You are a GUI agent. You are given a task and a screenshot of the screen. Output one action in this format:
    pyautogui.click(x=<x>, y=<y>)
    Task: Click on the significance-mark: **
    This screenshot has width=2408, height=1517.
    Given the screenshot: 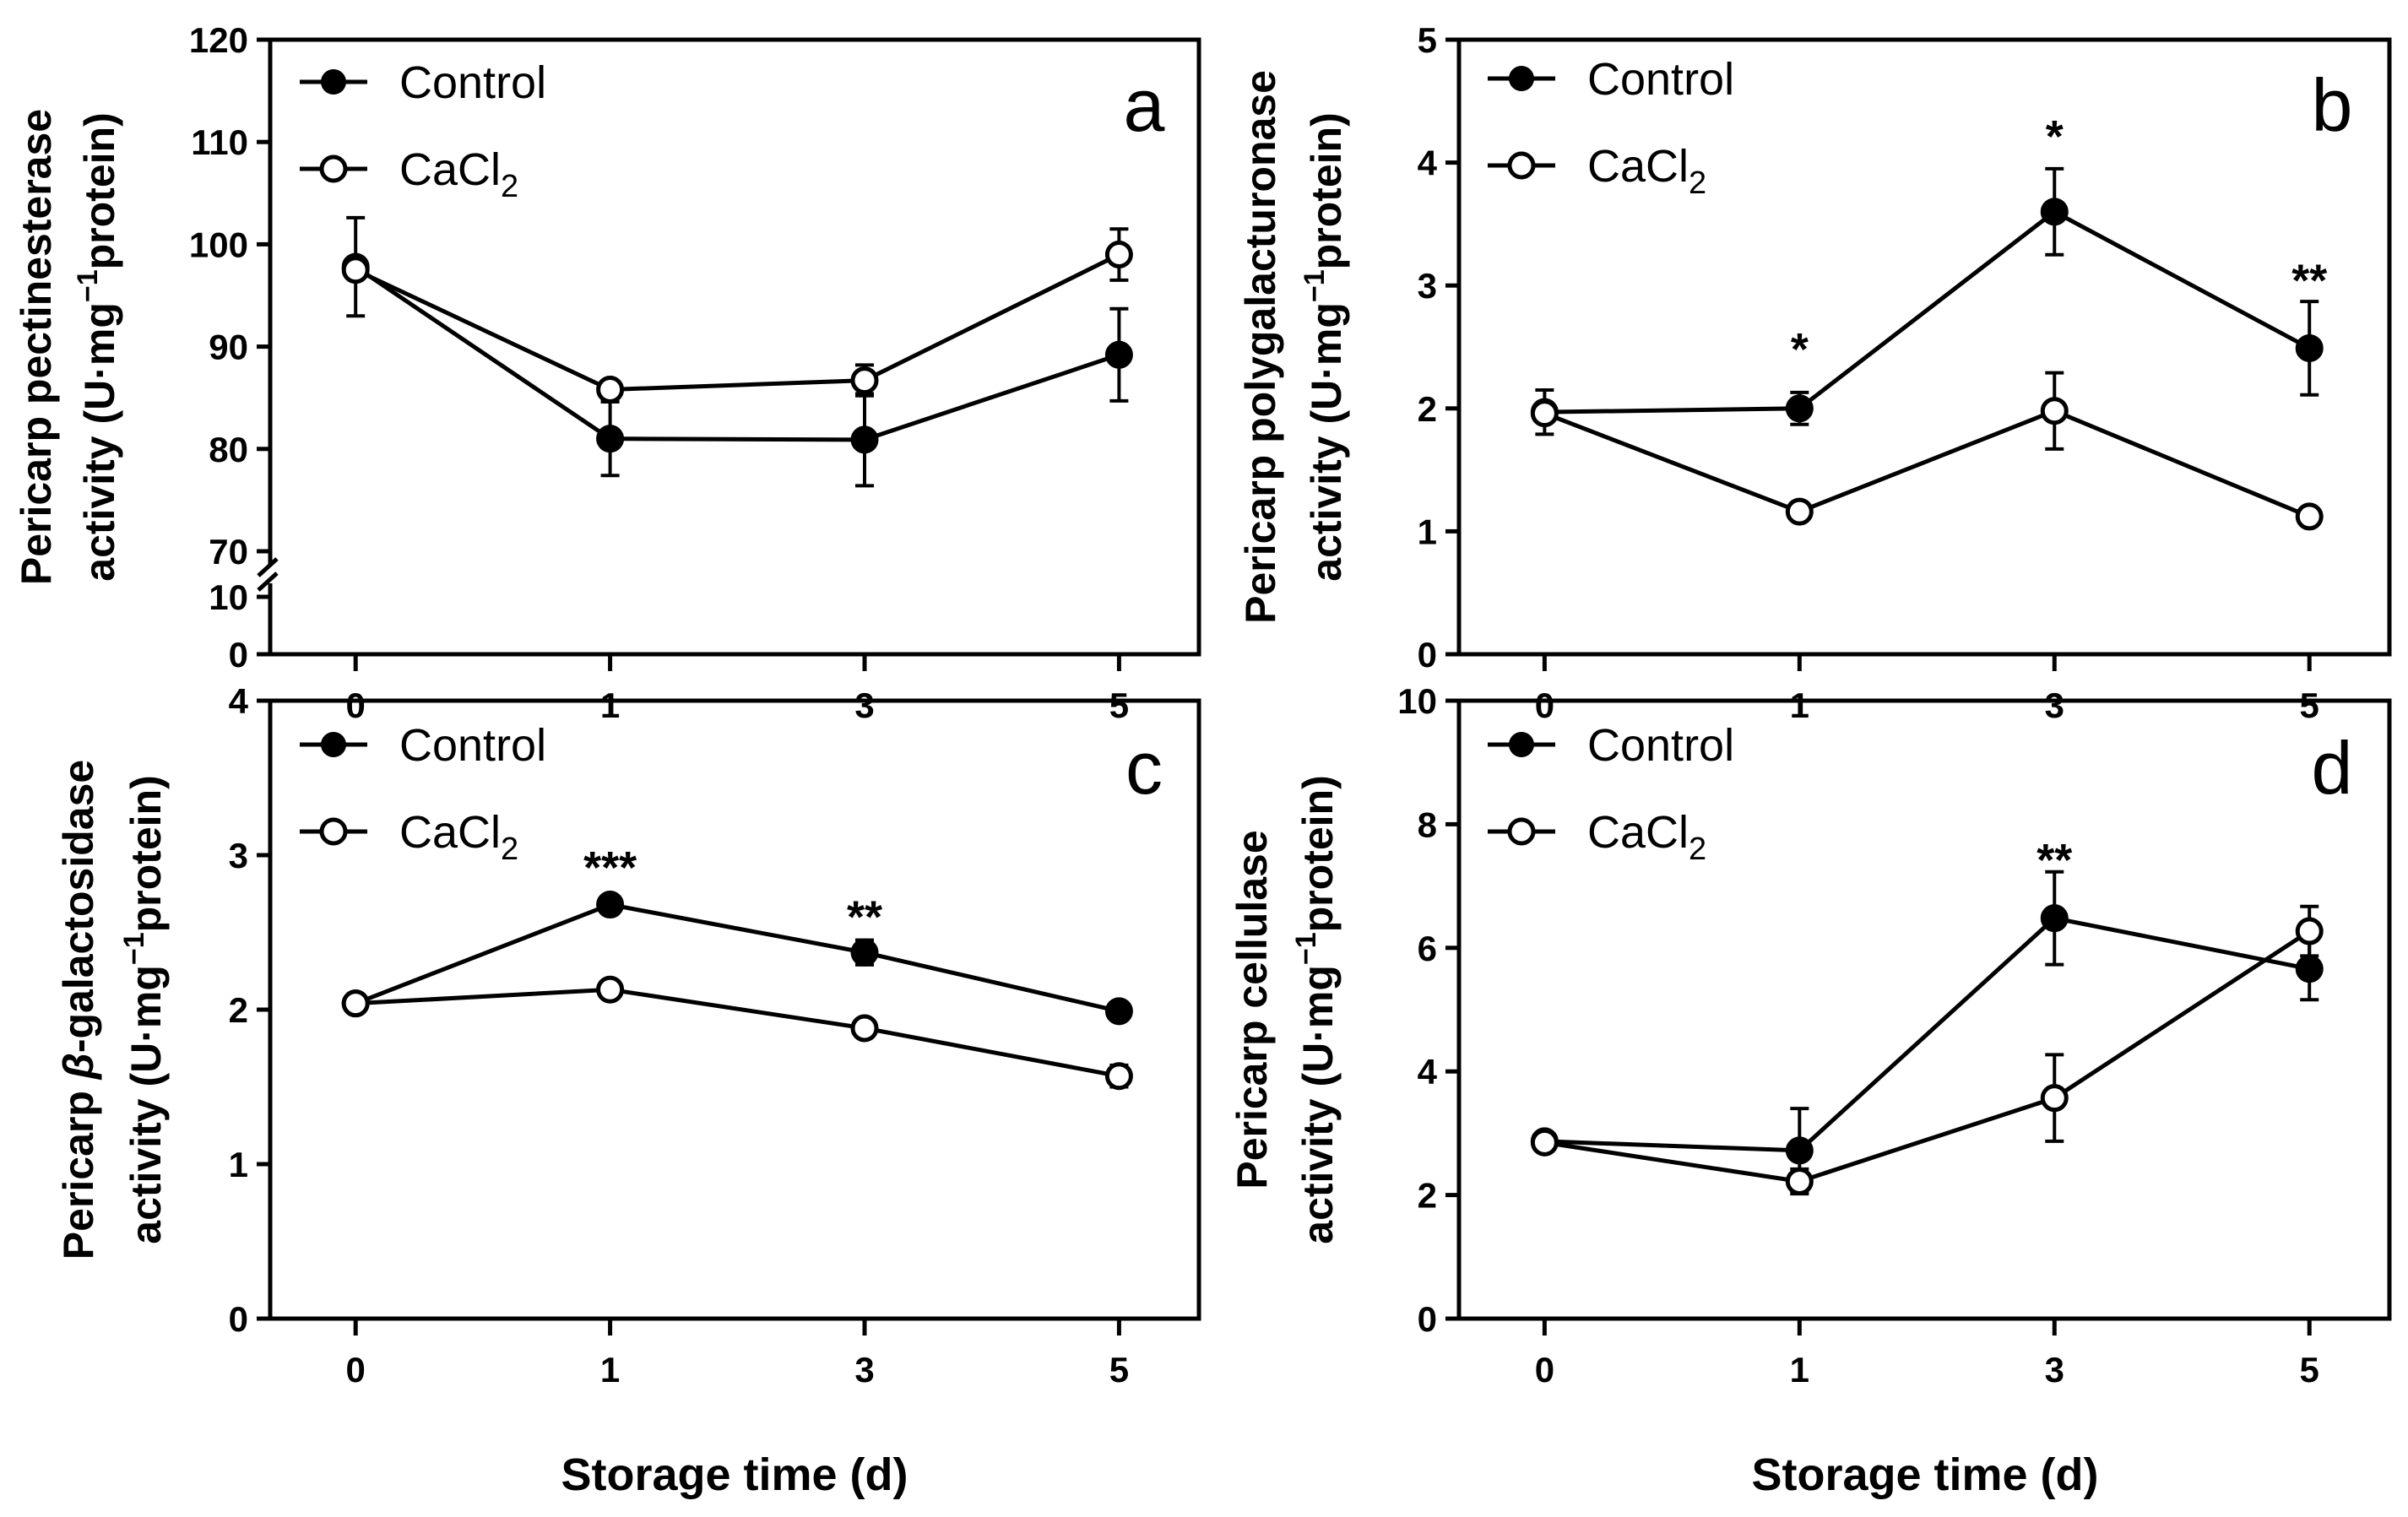 What is the action you would take?
    pyautogui.click(x=2054, y=860)
    